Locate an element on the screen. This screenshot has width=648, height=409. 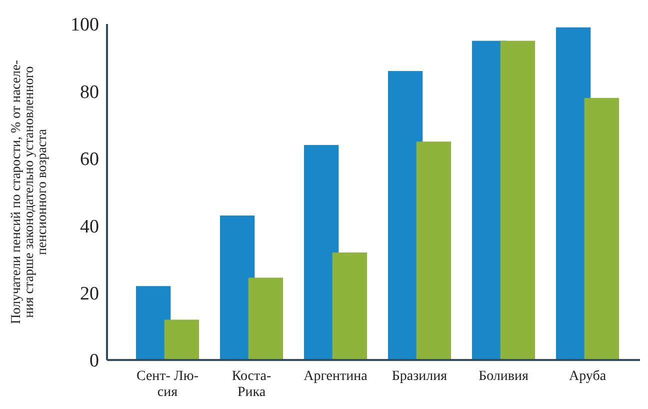
y-tick-label: 80 is located at coordinates (89, 92).